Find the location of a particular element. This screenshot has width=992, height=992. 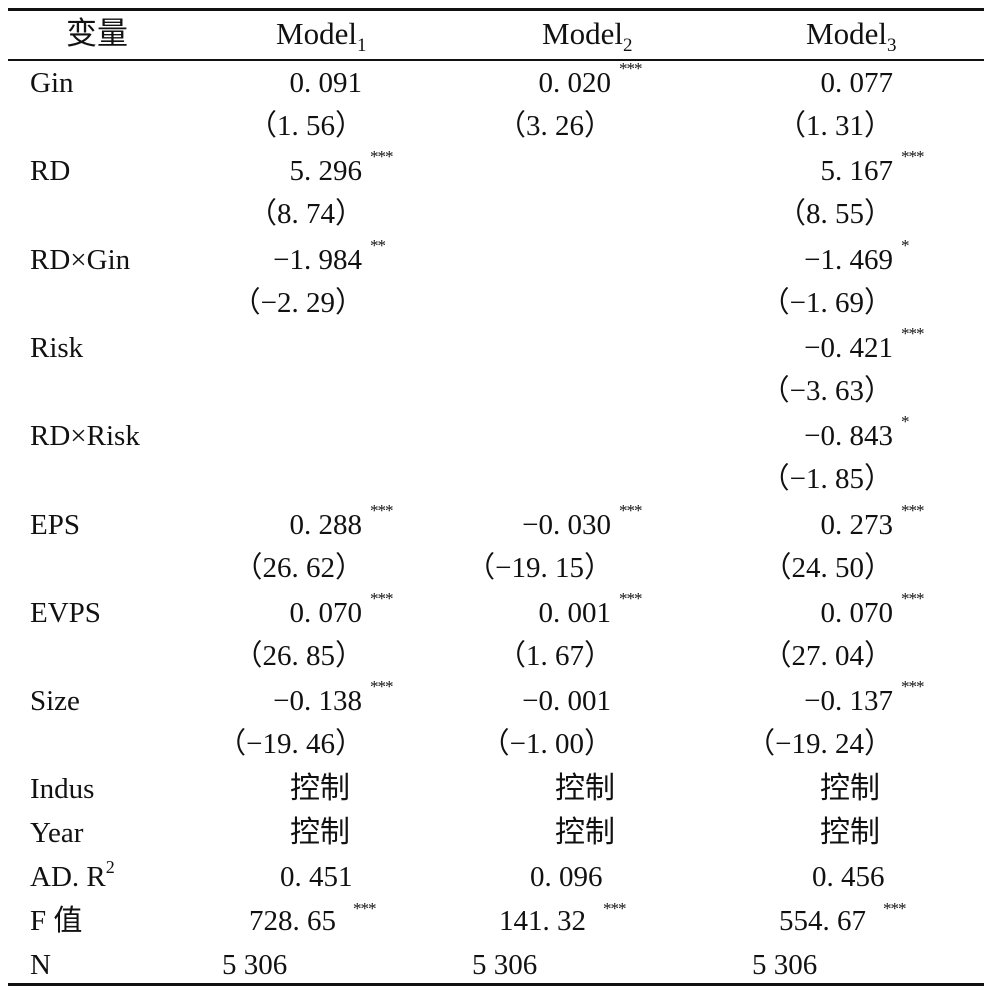

row-label-adj-r2: AD. R2 is located at coordinates (72, 875).